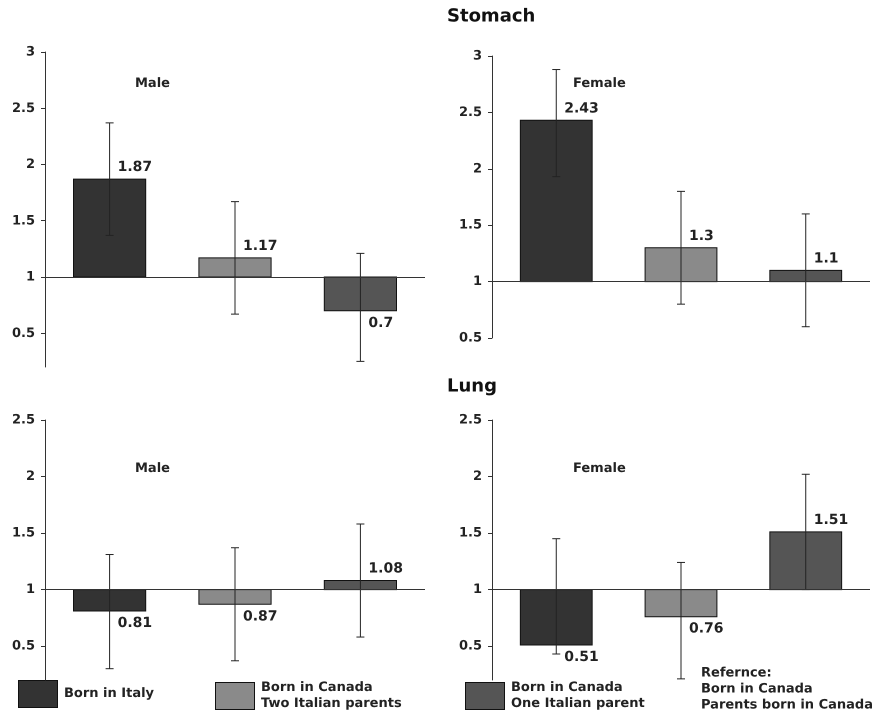 This screenshot has width=877, height=713. I want to click on data-label: 1.08, so click(385, 568).